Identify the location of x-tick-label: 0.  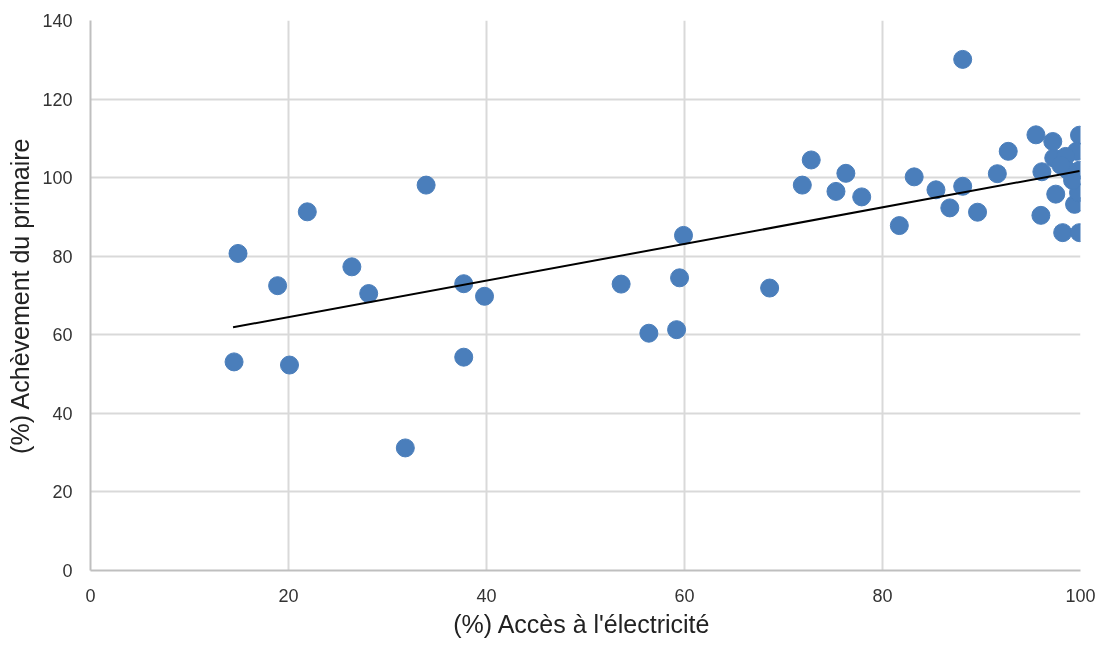
(90, 595).